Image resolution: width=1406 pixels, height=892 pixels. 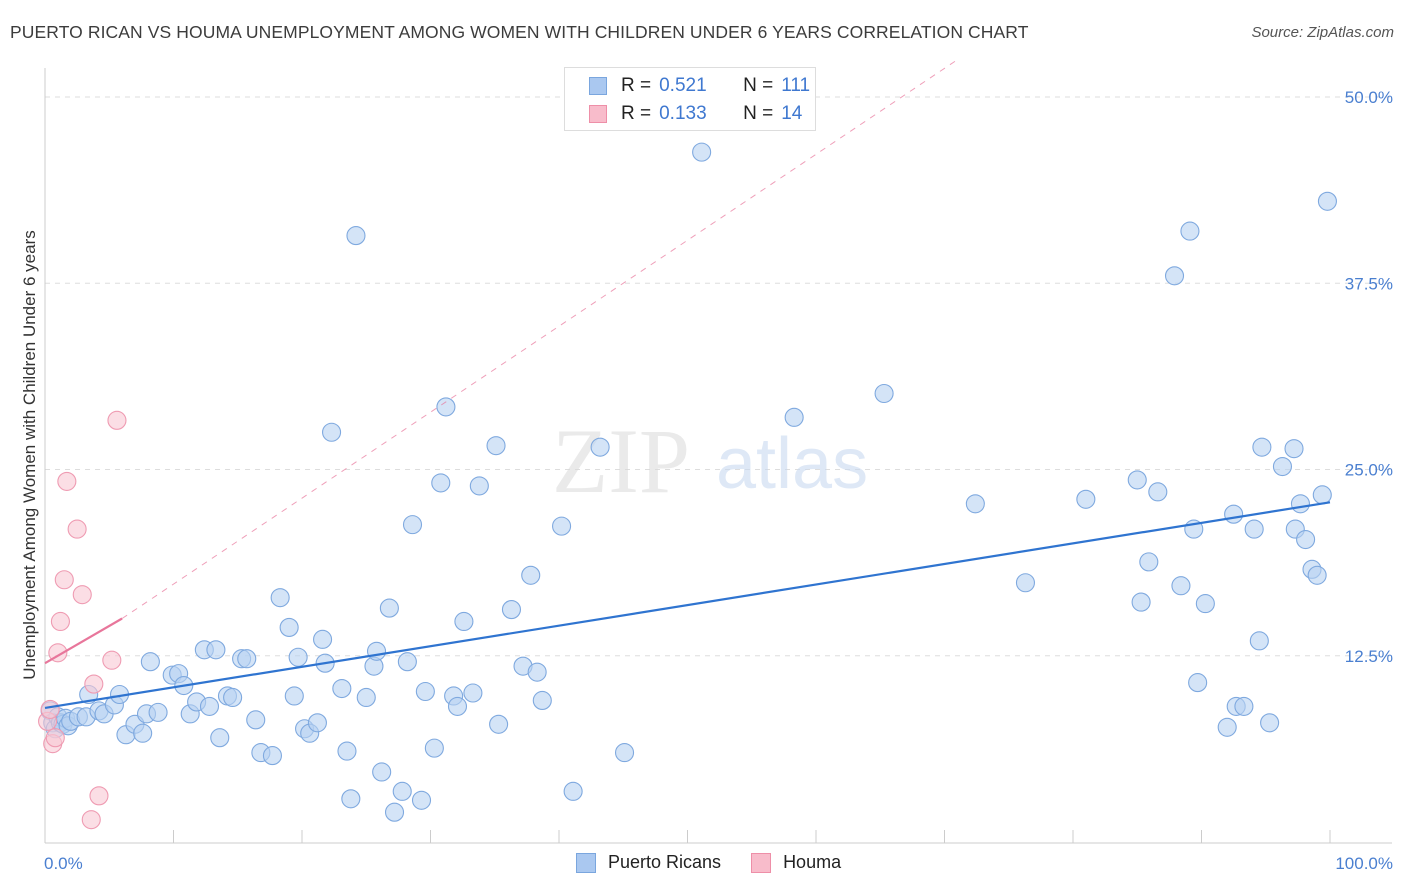 What do you see at coordinates (758, 113) in the screenshot?
I see `legend-n-label: N =` at bounding box center [758, 113].